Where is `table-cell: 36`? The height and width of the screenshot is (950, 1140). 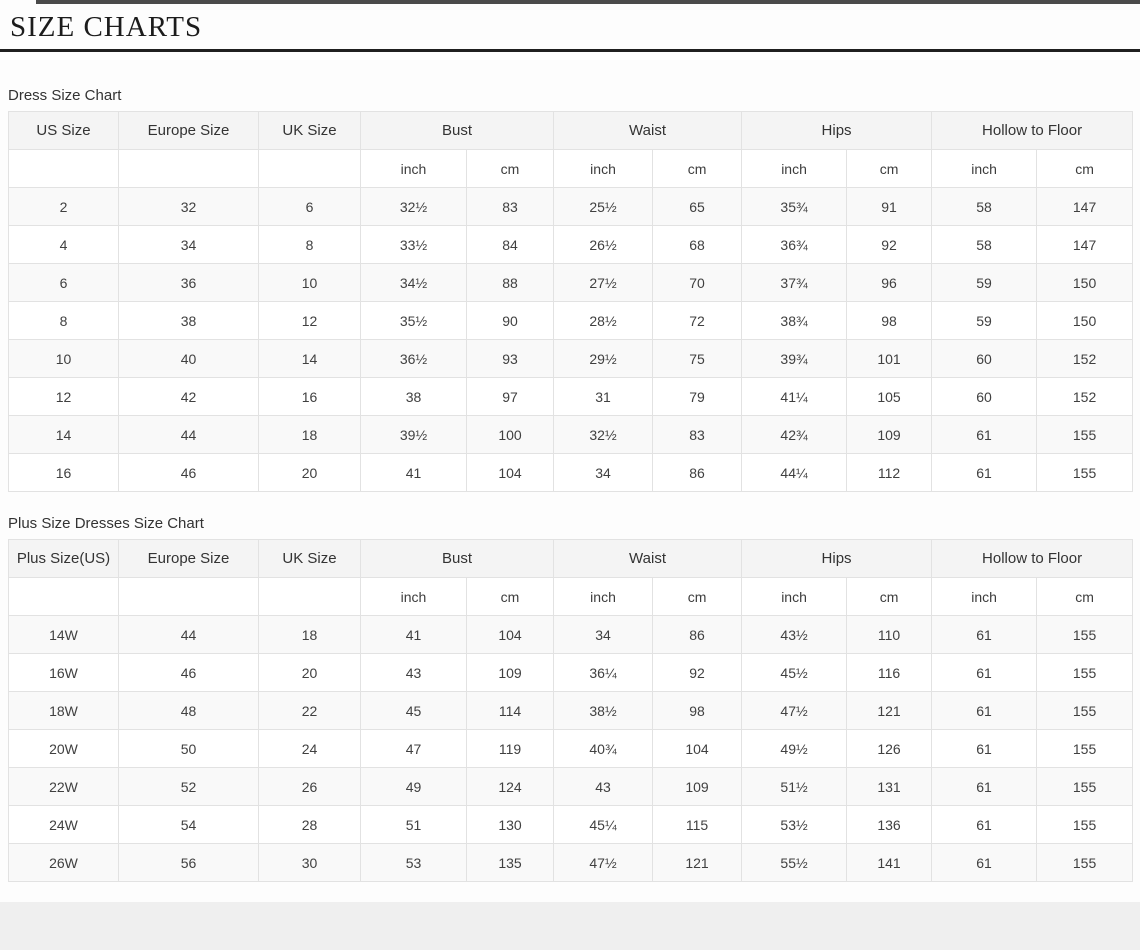 table-cell: 36 is located at coordinates (188, 282).